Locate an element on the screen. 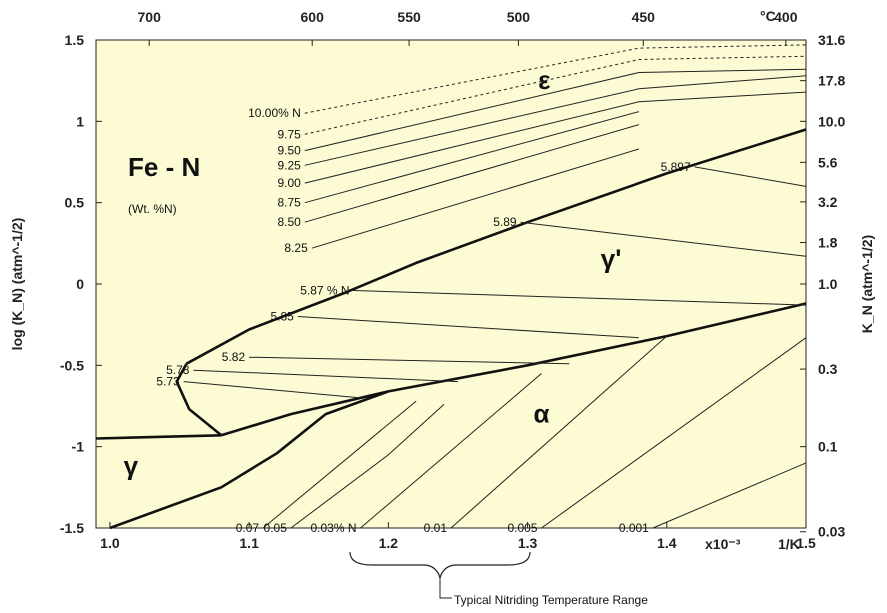  isoline-label-10: 5.87 % N is located at coordinates (324, 291).